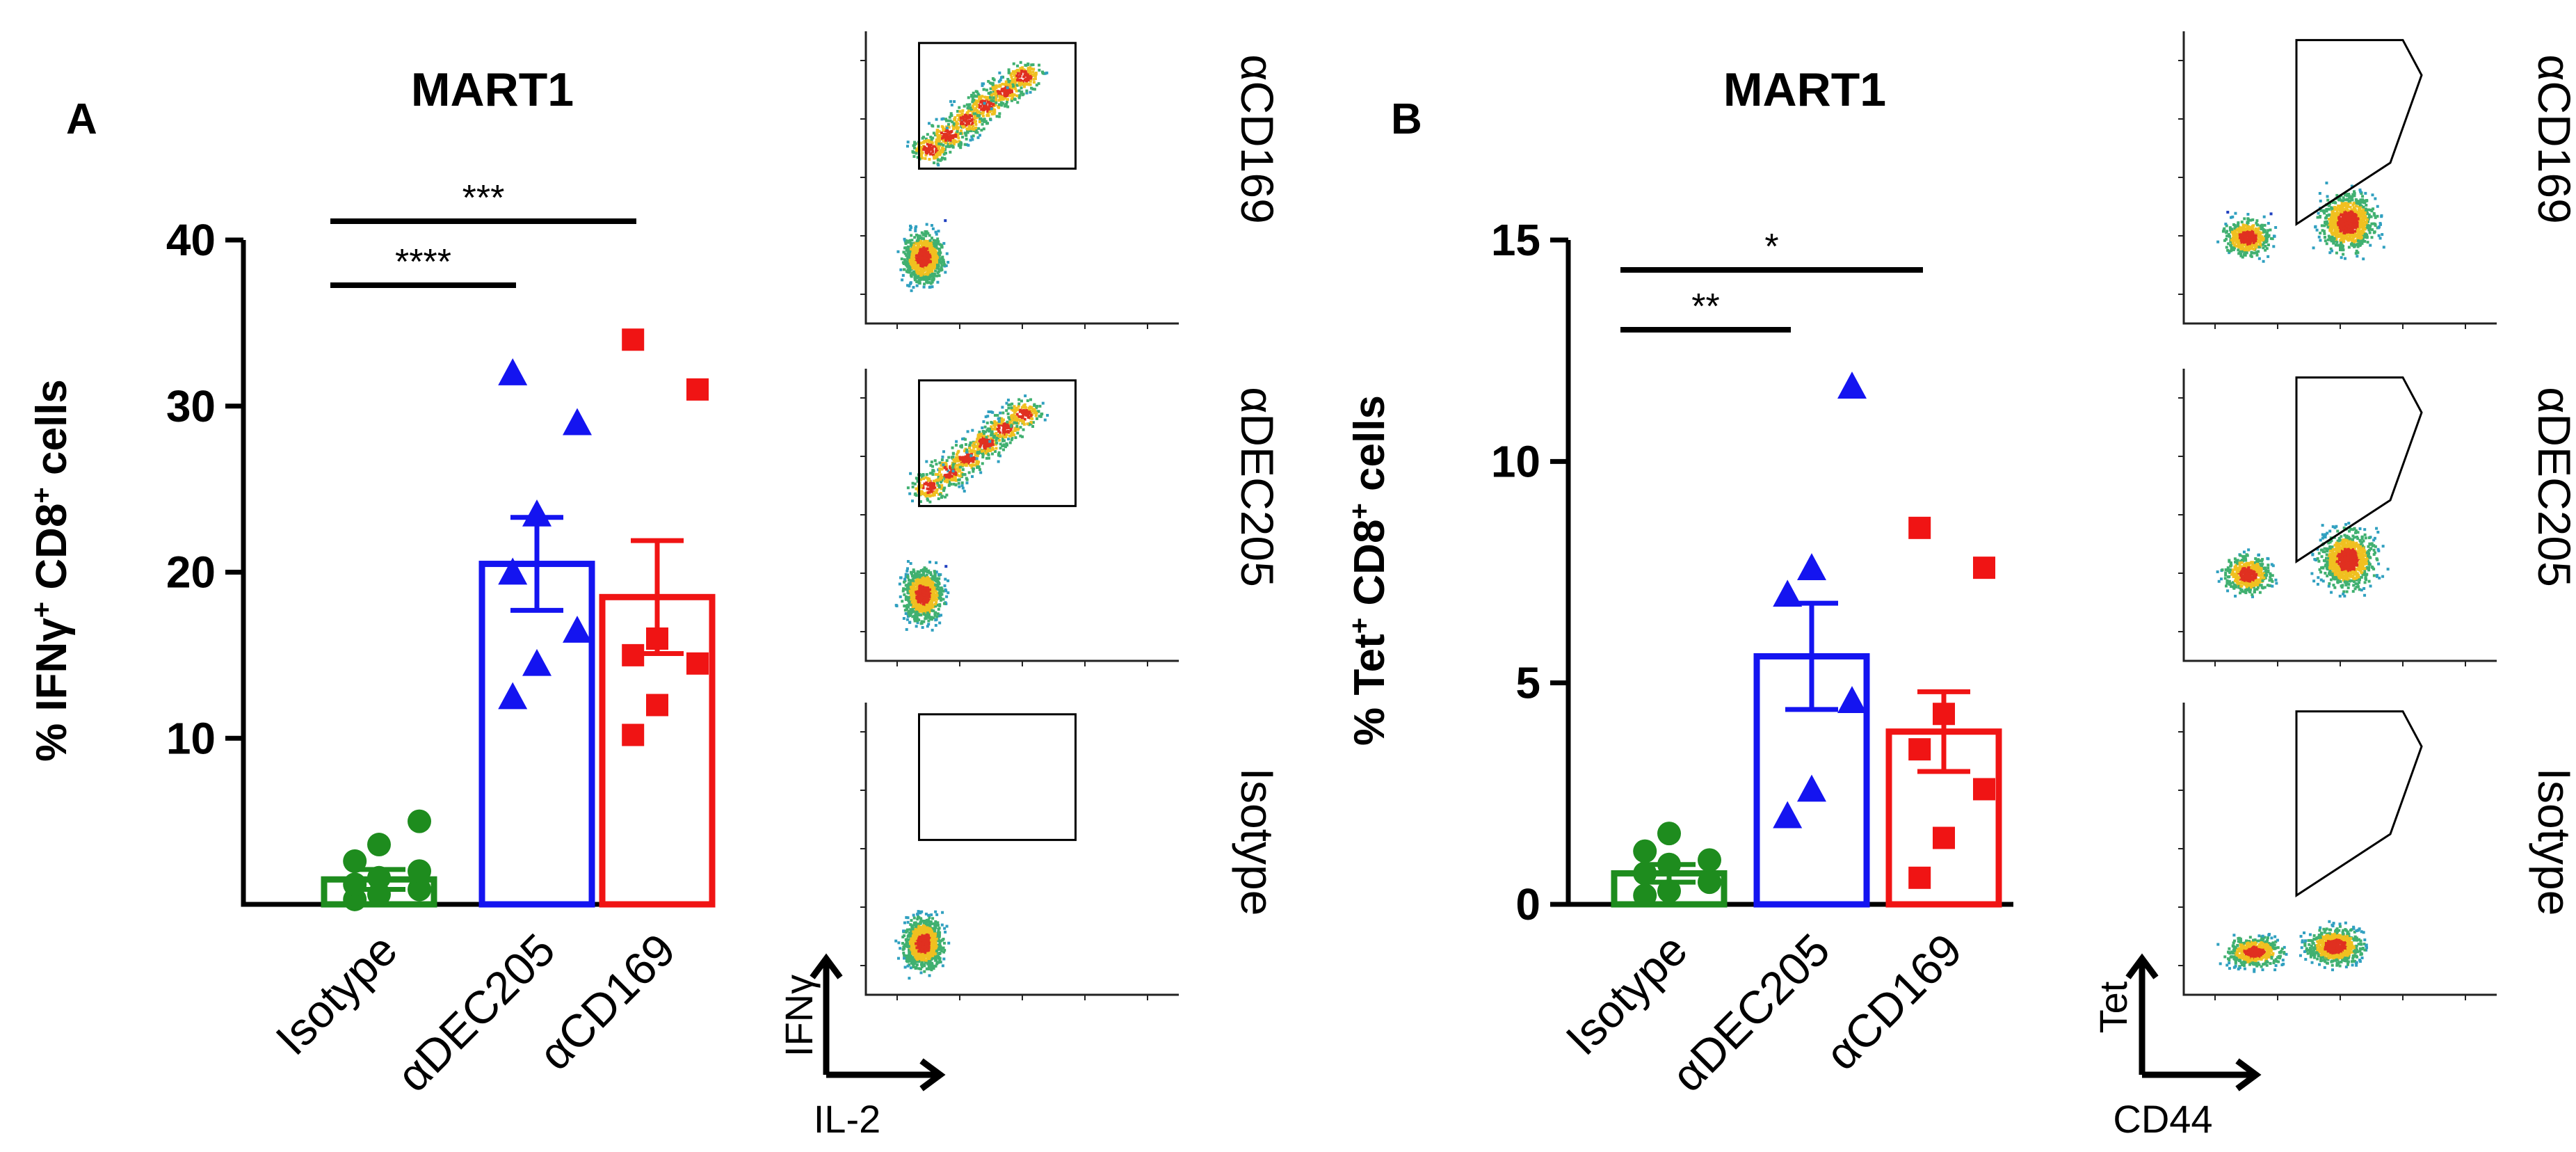 The height and width of the screenshot is (1152, 2576). What do you see at coordinates (878, 1022) in the screenshot?
I see `panel-a-facs-axis-arrows` at bounding box center [878, 1022].